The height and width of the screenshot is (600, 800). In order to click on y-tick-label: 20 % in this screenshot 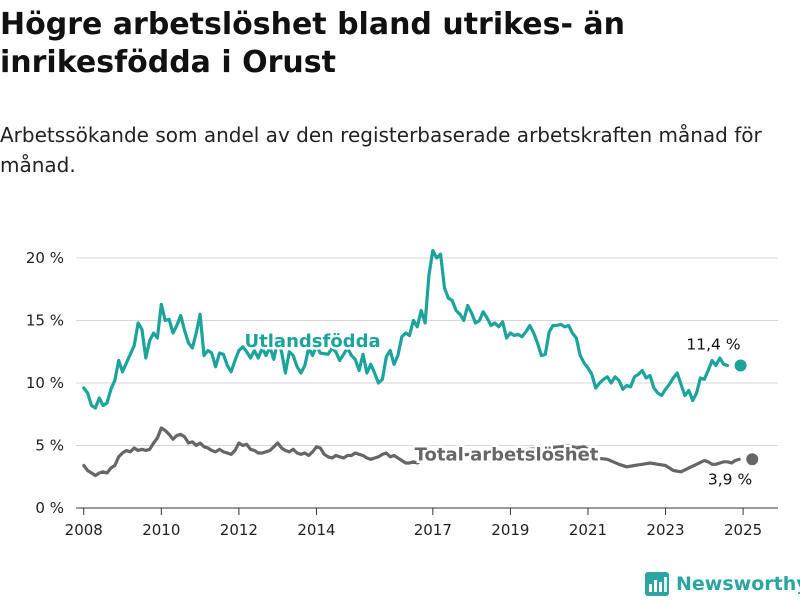, I will do `click(45, 258)`.